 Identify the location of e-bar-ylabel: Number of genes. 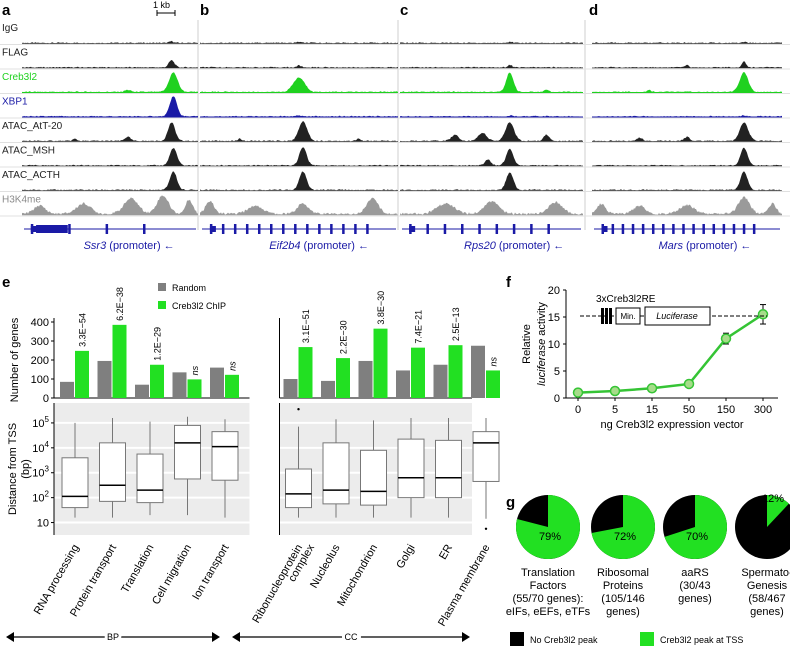
(15, 359).